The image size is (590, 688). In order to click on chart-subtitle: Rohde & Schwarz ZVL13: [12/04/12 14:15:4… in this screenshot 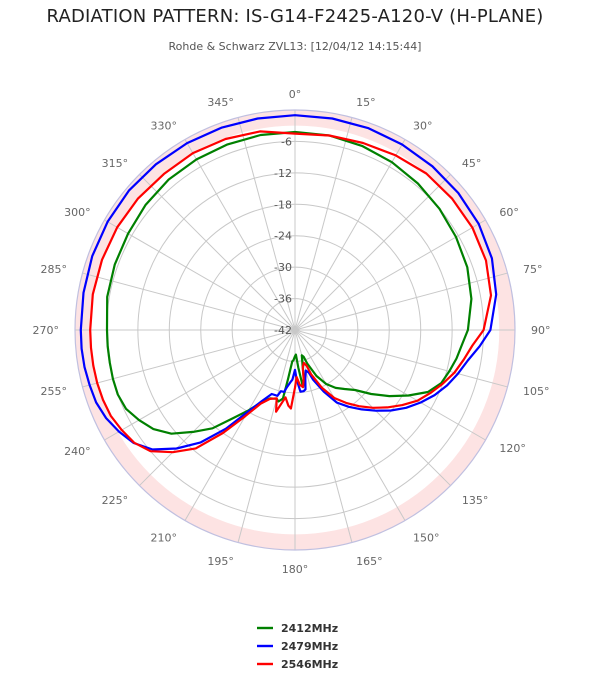, I will do `click(295, 46)`.